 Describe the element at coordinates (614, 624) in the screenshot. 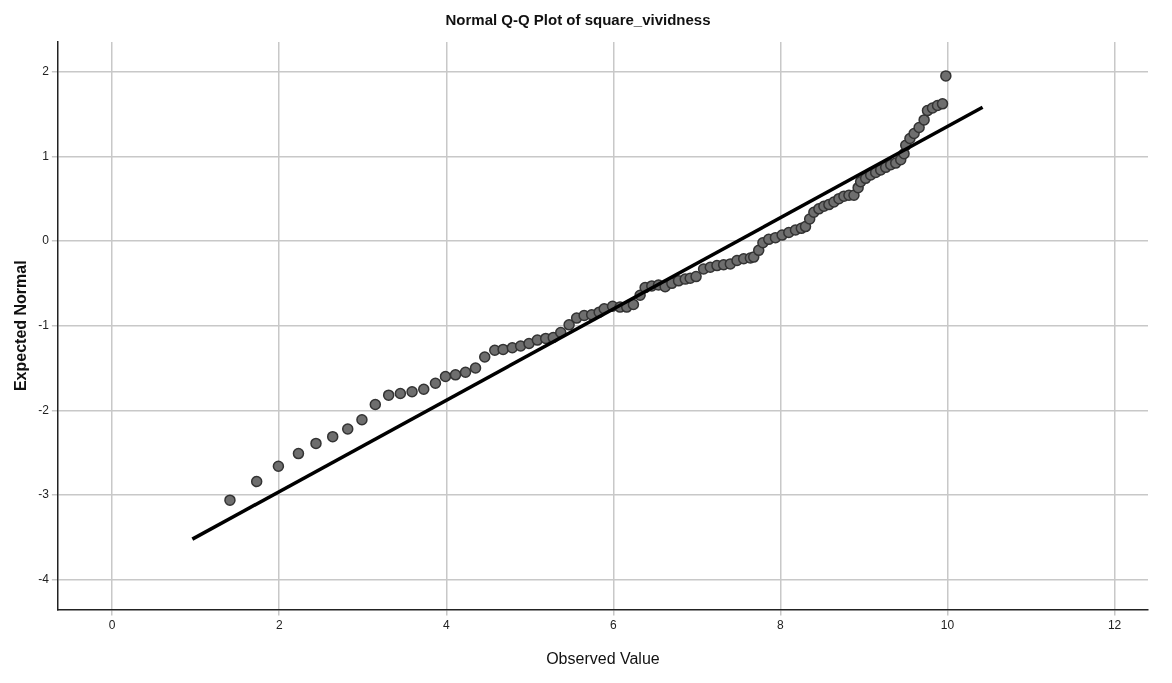

I see `x-tick-label: 6` at that location.